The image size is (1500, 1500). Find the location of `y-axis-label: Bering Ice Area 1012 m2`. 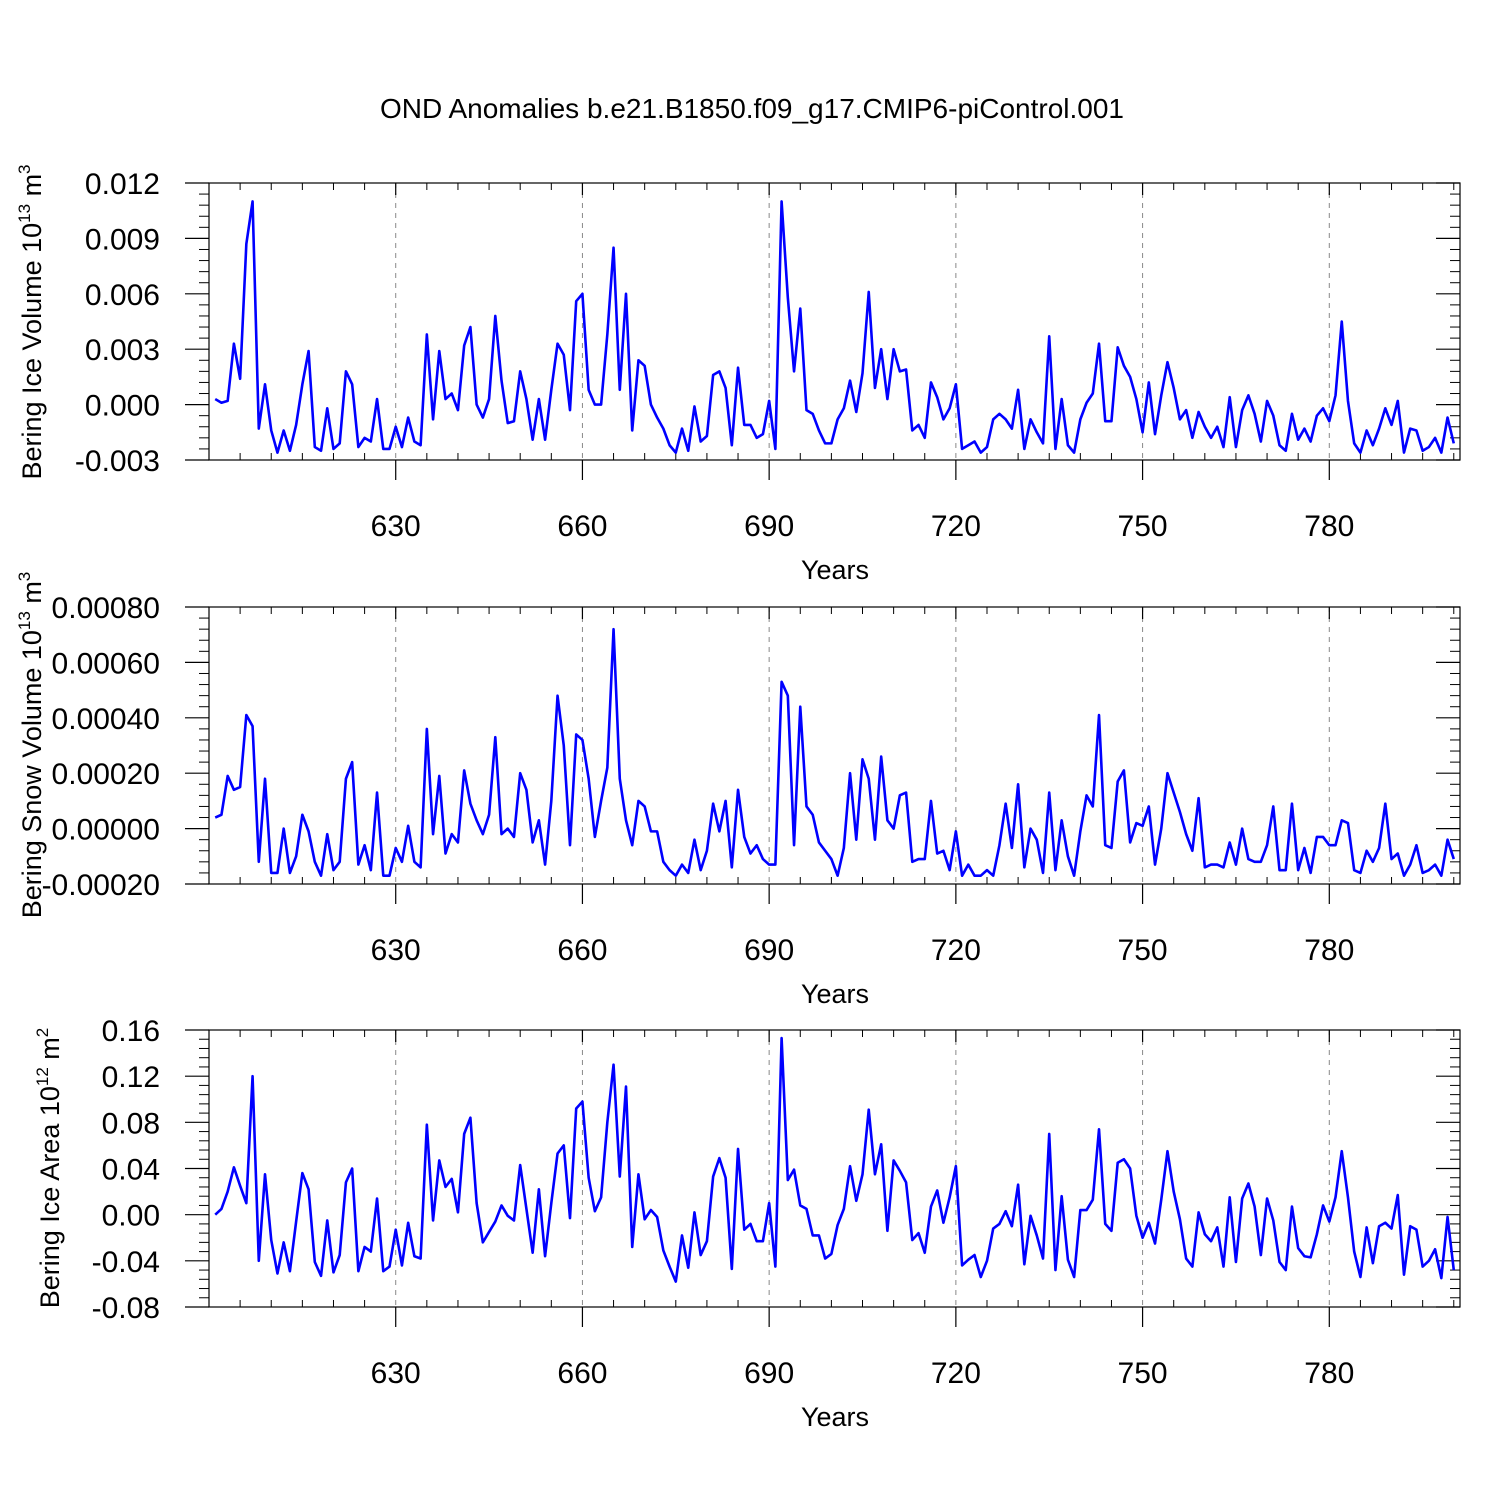

y-axis-label: Bering Ice Area 1012 m2 is located at coordinates (49, 1168).